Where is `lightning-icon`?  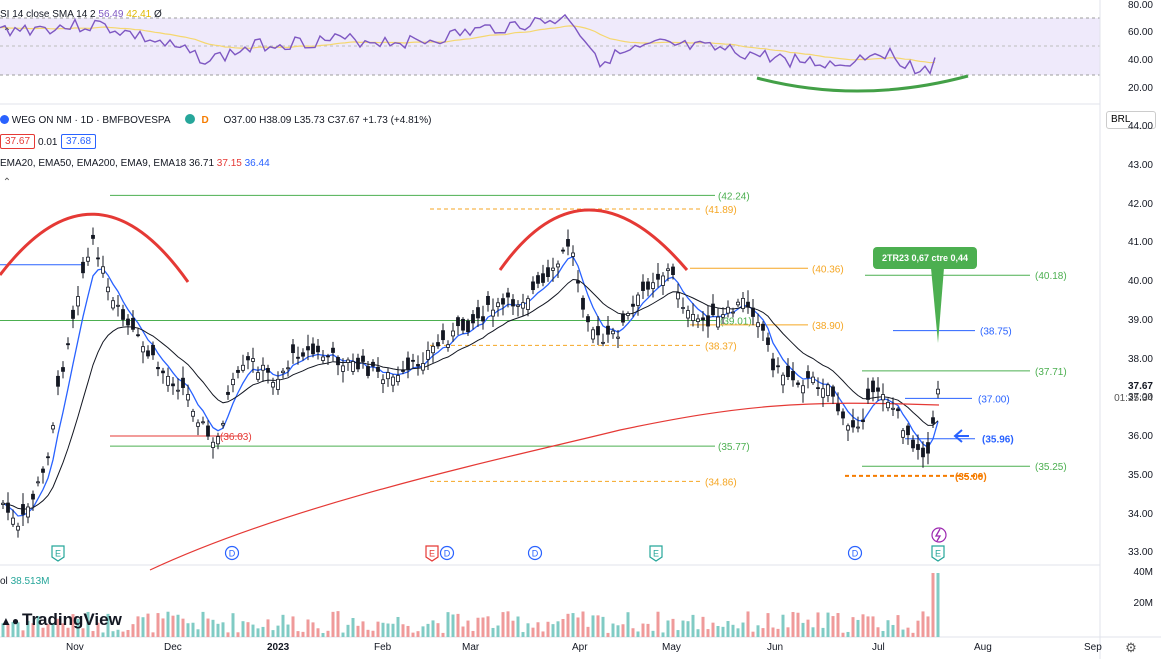
lightning-icon is located at coordinates (939, 535).